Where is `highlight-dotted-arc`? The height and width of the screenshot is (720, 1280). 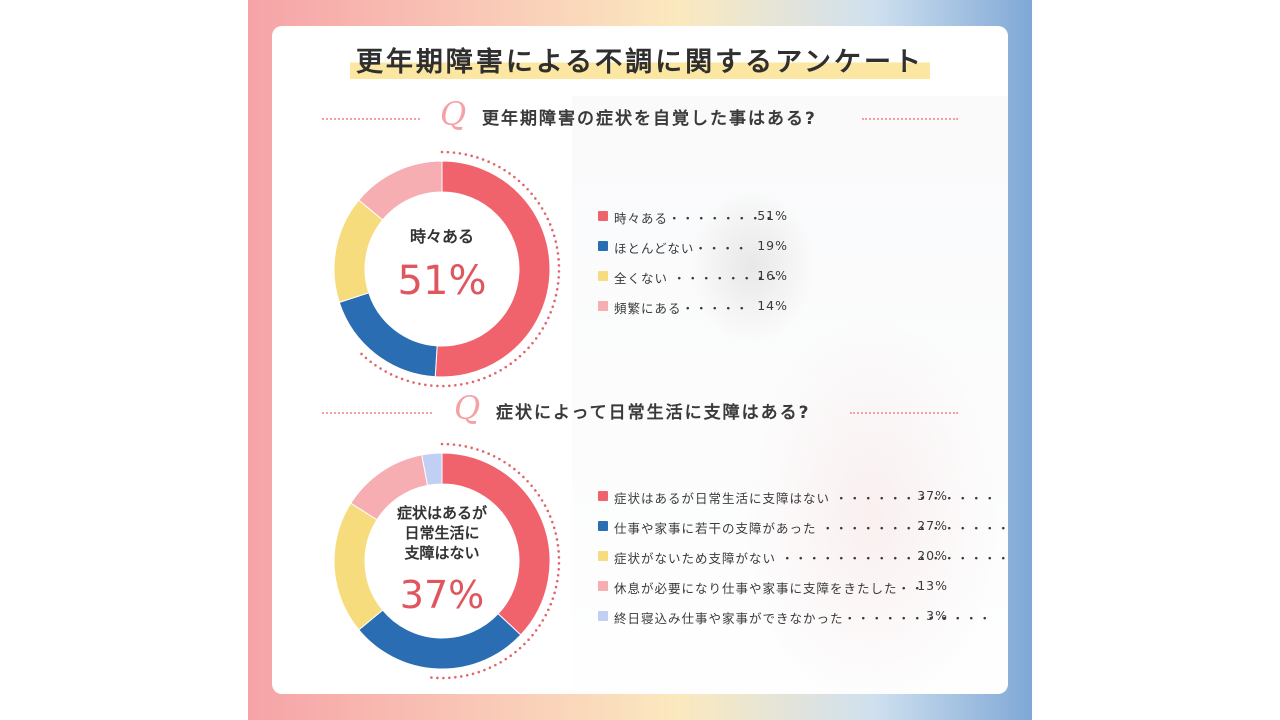 highlight-dotted-arc is located at coordinates (460, 269).